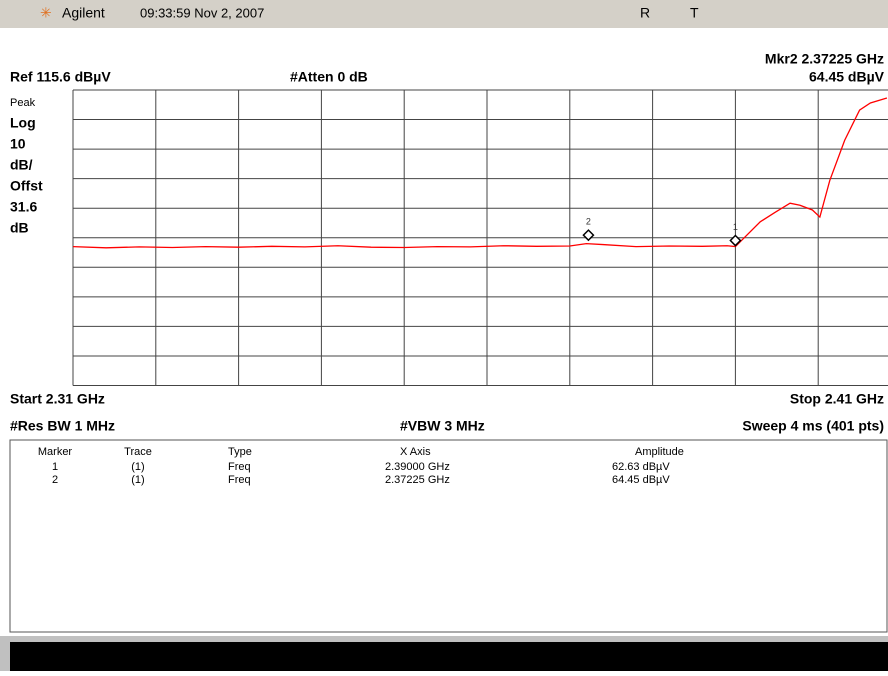 This screenshot has width=888, height=676. I want to click on title-bar, so click(444, 14).